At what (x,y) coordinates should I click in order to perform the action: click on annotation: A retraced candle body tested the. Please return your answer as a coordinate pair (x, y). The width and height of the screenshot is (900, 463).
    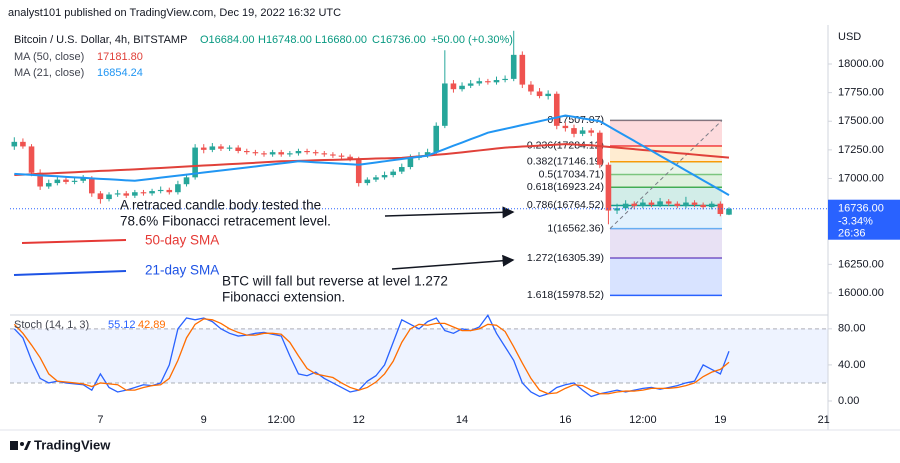
    Looking at the image, I should click on (220, 205).